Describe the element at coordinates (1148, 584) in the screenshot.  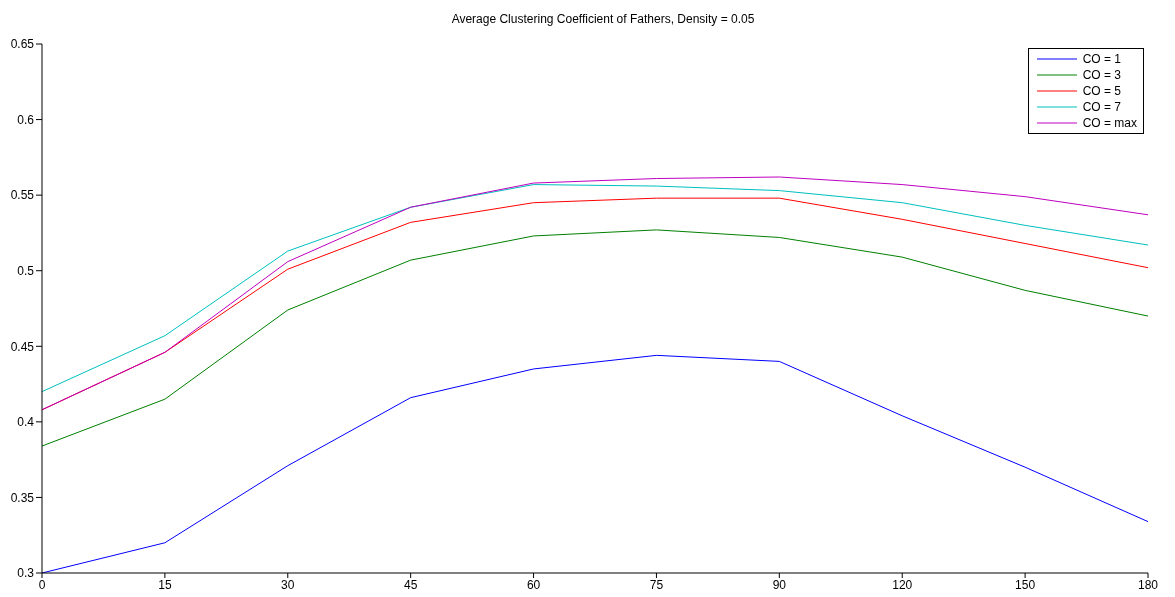
I see `x-tick-label: 180` at that location.